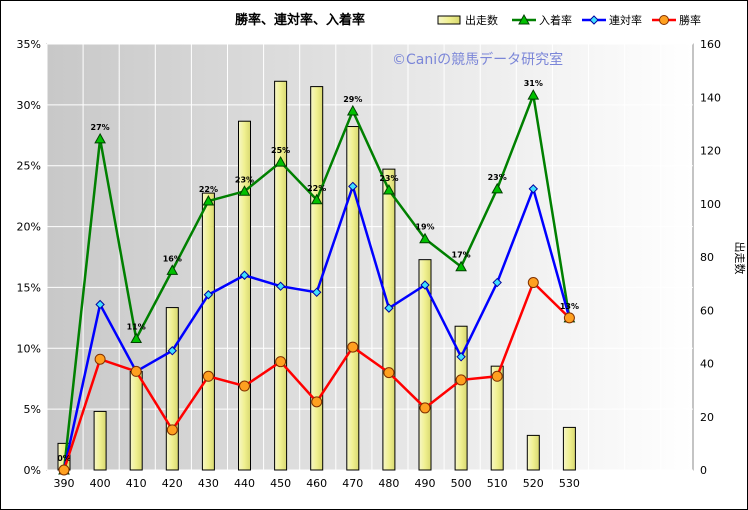  I want to click on legend: 出走数 入着率 連対率 勝率, so click(569, 20).